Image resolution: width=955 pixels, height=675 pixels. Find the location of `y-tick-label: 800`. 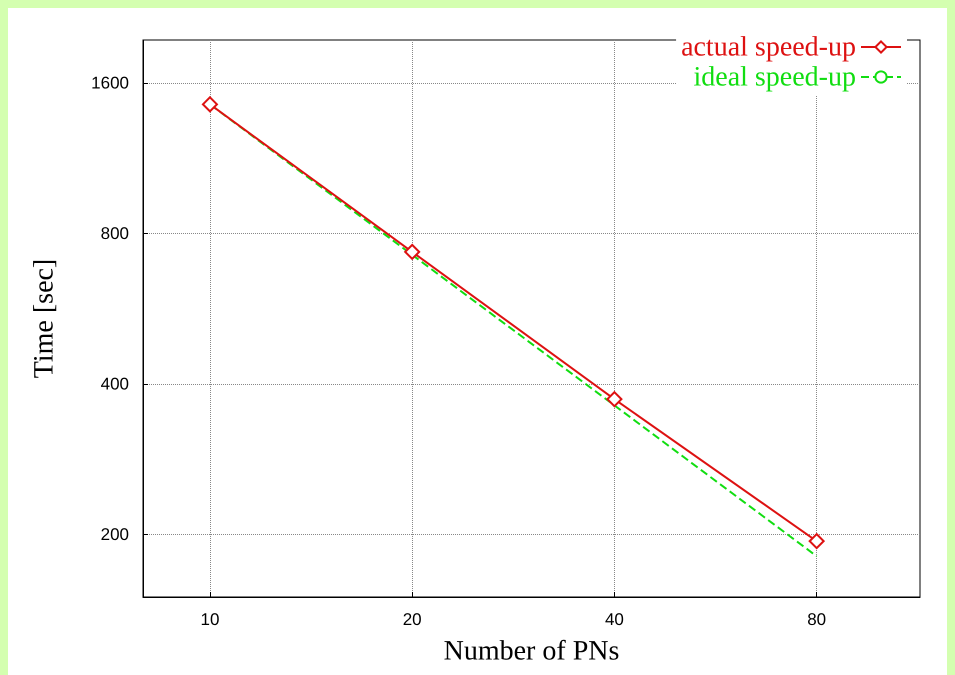

y-tick-label: 800 is located at coordinates (114, 233).